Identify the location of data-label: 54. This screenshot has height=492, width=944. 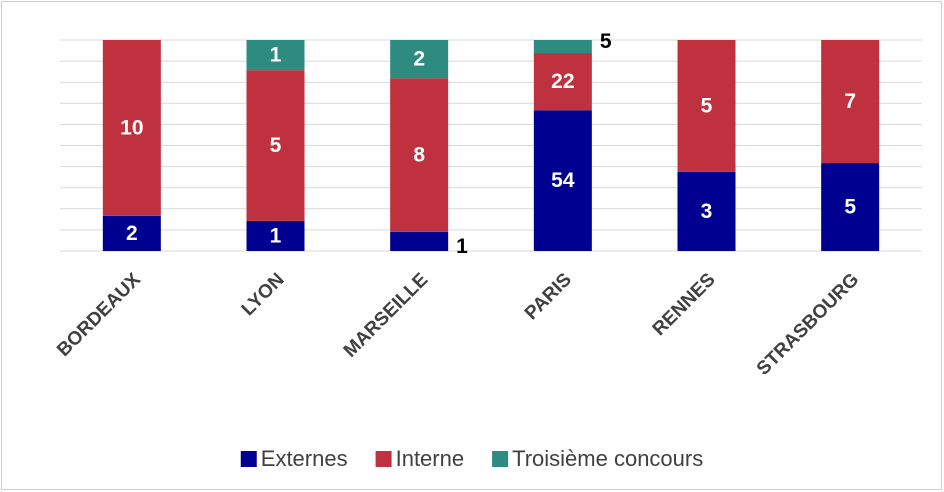
(563, 180).